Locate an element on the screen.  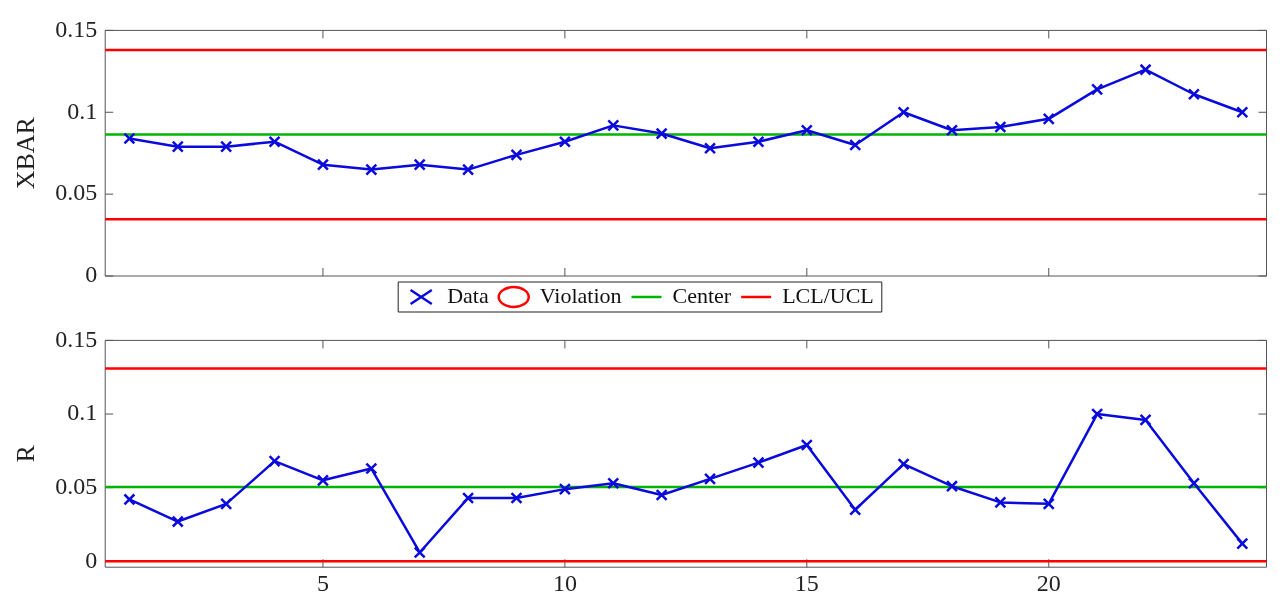
legend-label: Violation is located at coordinates (580, 295).